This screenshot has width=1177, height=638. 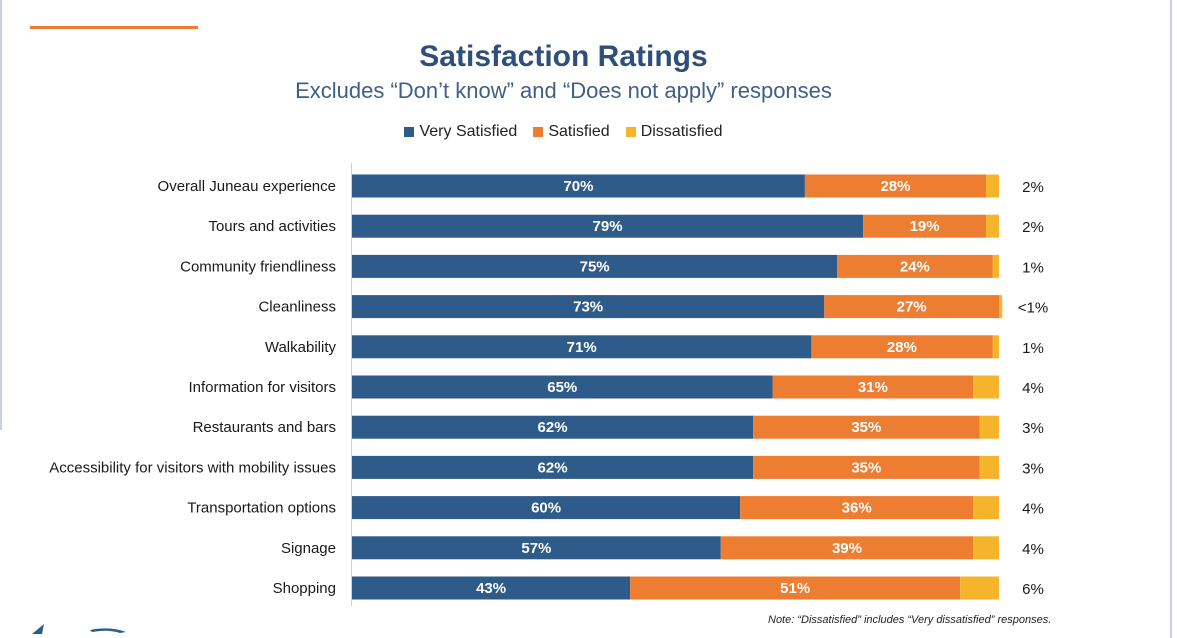 What do you see at coordinates (989, 427) in the screenshot?
I see `bar-dissatisfied-restaurants-and-bars` at bounding box center [989, 427].